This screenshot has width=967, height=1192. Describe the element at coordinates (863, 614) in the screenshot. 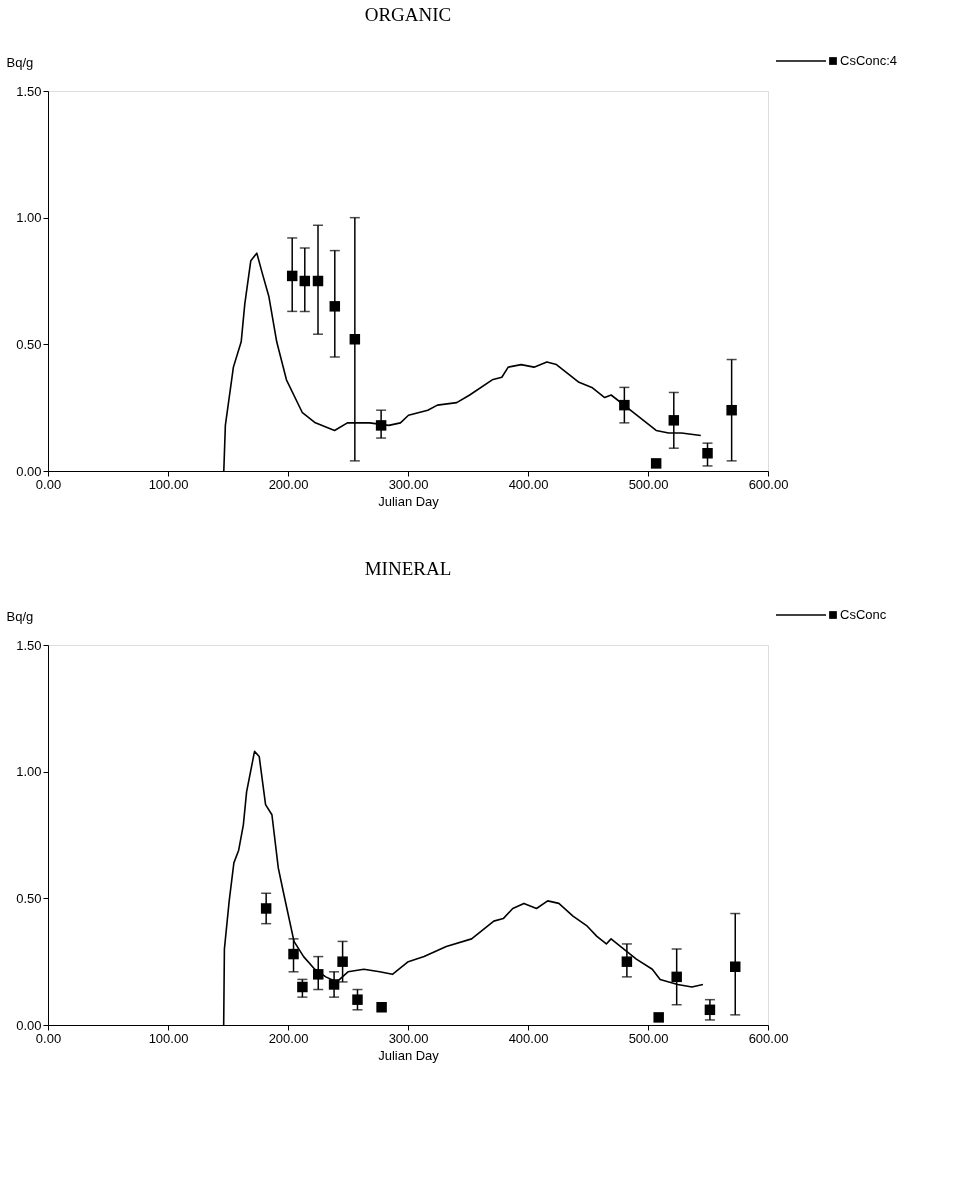

I see `legend-label: CsConc` at that location.